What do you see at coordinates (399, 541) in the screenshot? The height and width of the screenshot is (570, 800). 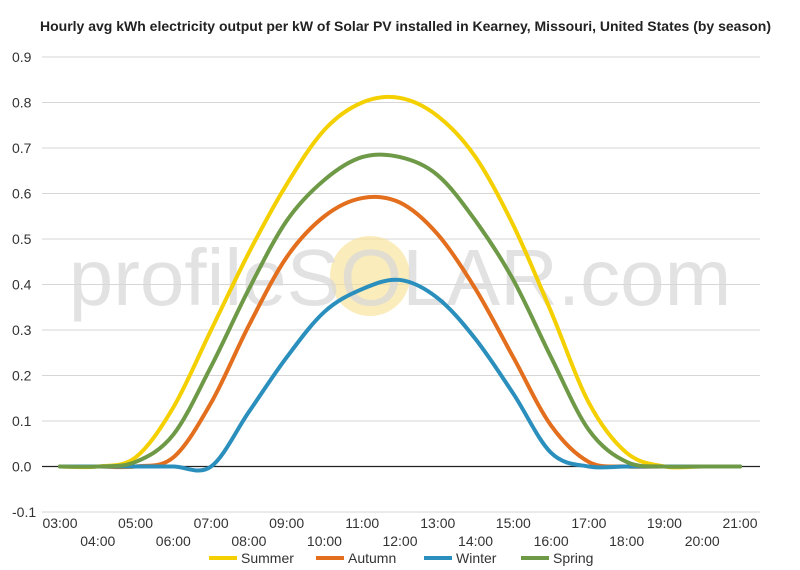 I see `x-tick-label: 12:00` at bounding box center [399, 541].